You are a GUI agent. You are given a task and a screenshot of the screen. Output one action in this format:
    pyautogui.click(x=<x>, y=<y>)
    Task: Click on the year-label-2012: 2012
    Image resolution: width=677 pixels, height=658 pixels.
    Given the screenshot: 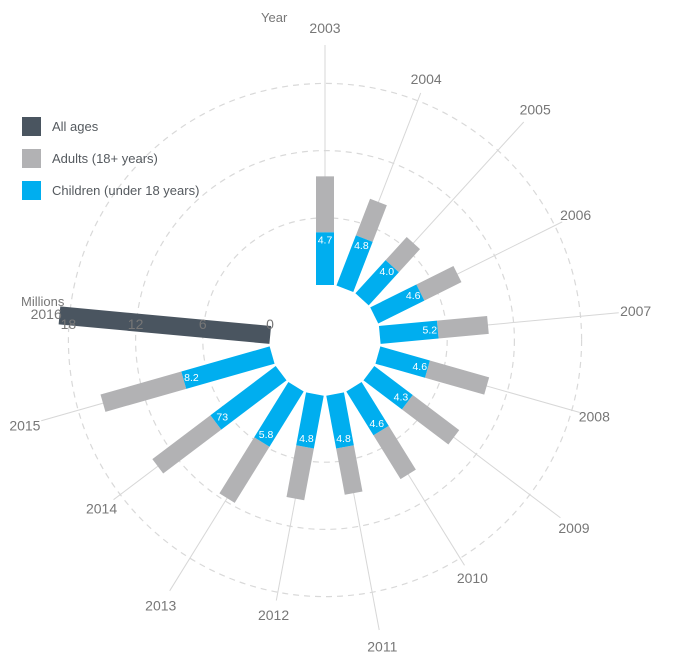 What is the action you would take?
    pyautogui.click(x=273, y=615)
    